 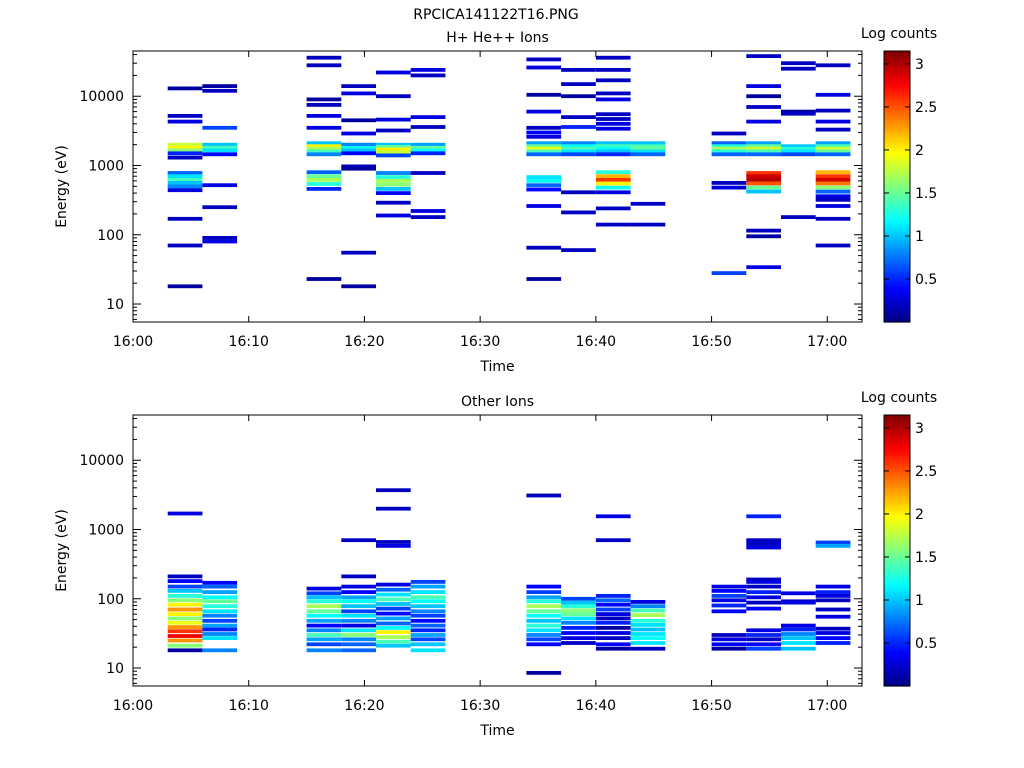 I want to click on colorbar-label: Log counts, so click(x=899, y=398).